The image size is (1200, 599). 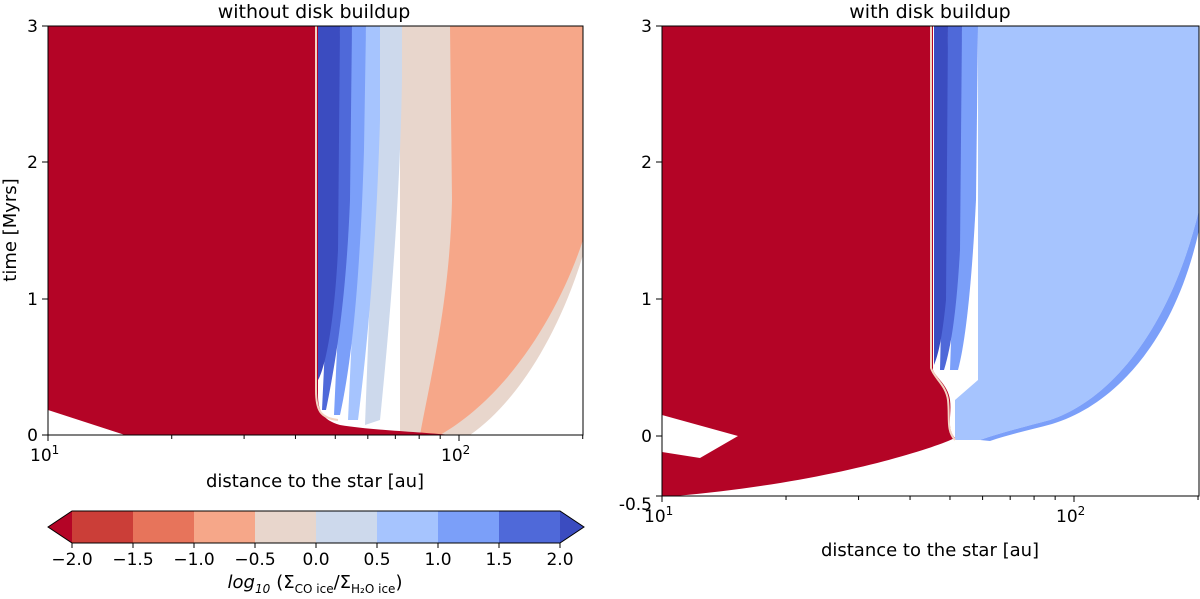 I want to click on right-region-blue-light, so click(x=1077, y=233).